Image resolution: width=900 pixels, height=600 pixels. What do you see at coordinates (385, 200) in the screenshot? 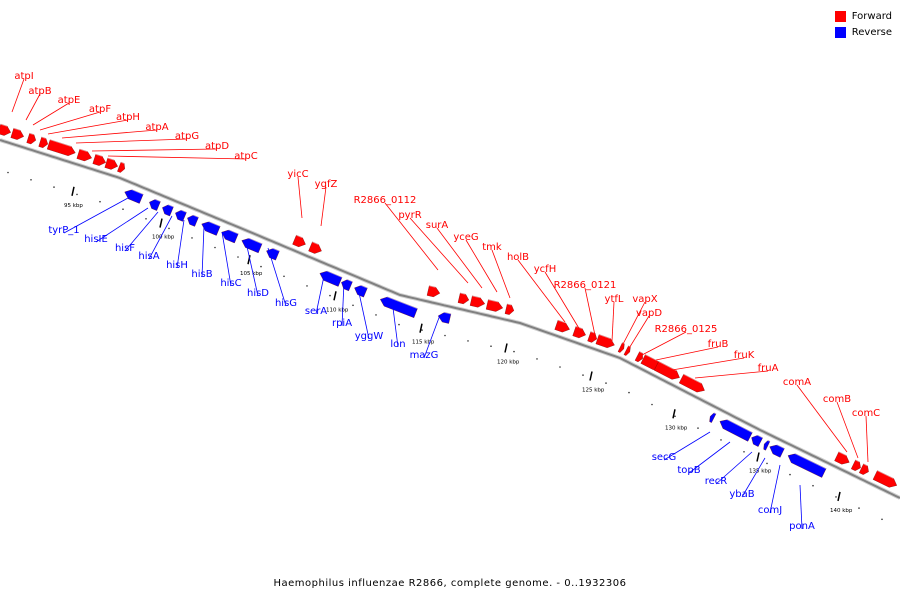
I see `gene-label-r2866-0112: R2866_0112` at bounding box center [385, 200].